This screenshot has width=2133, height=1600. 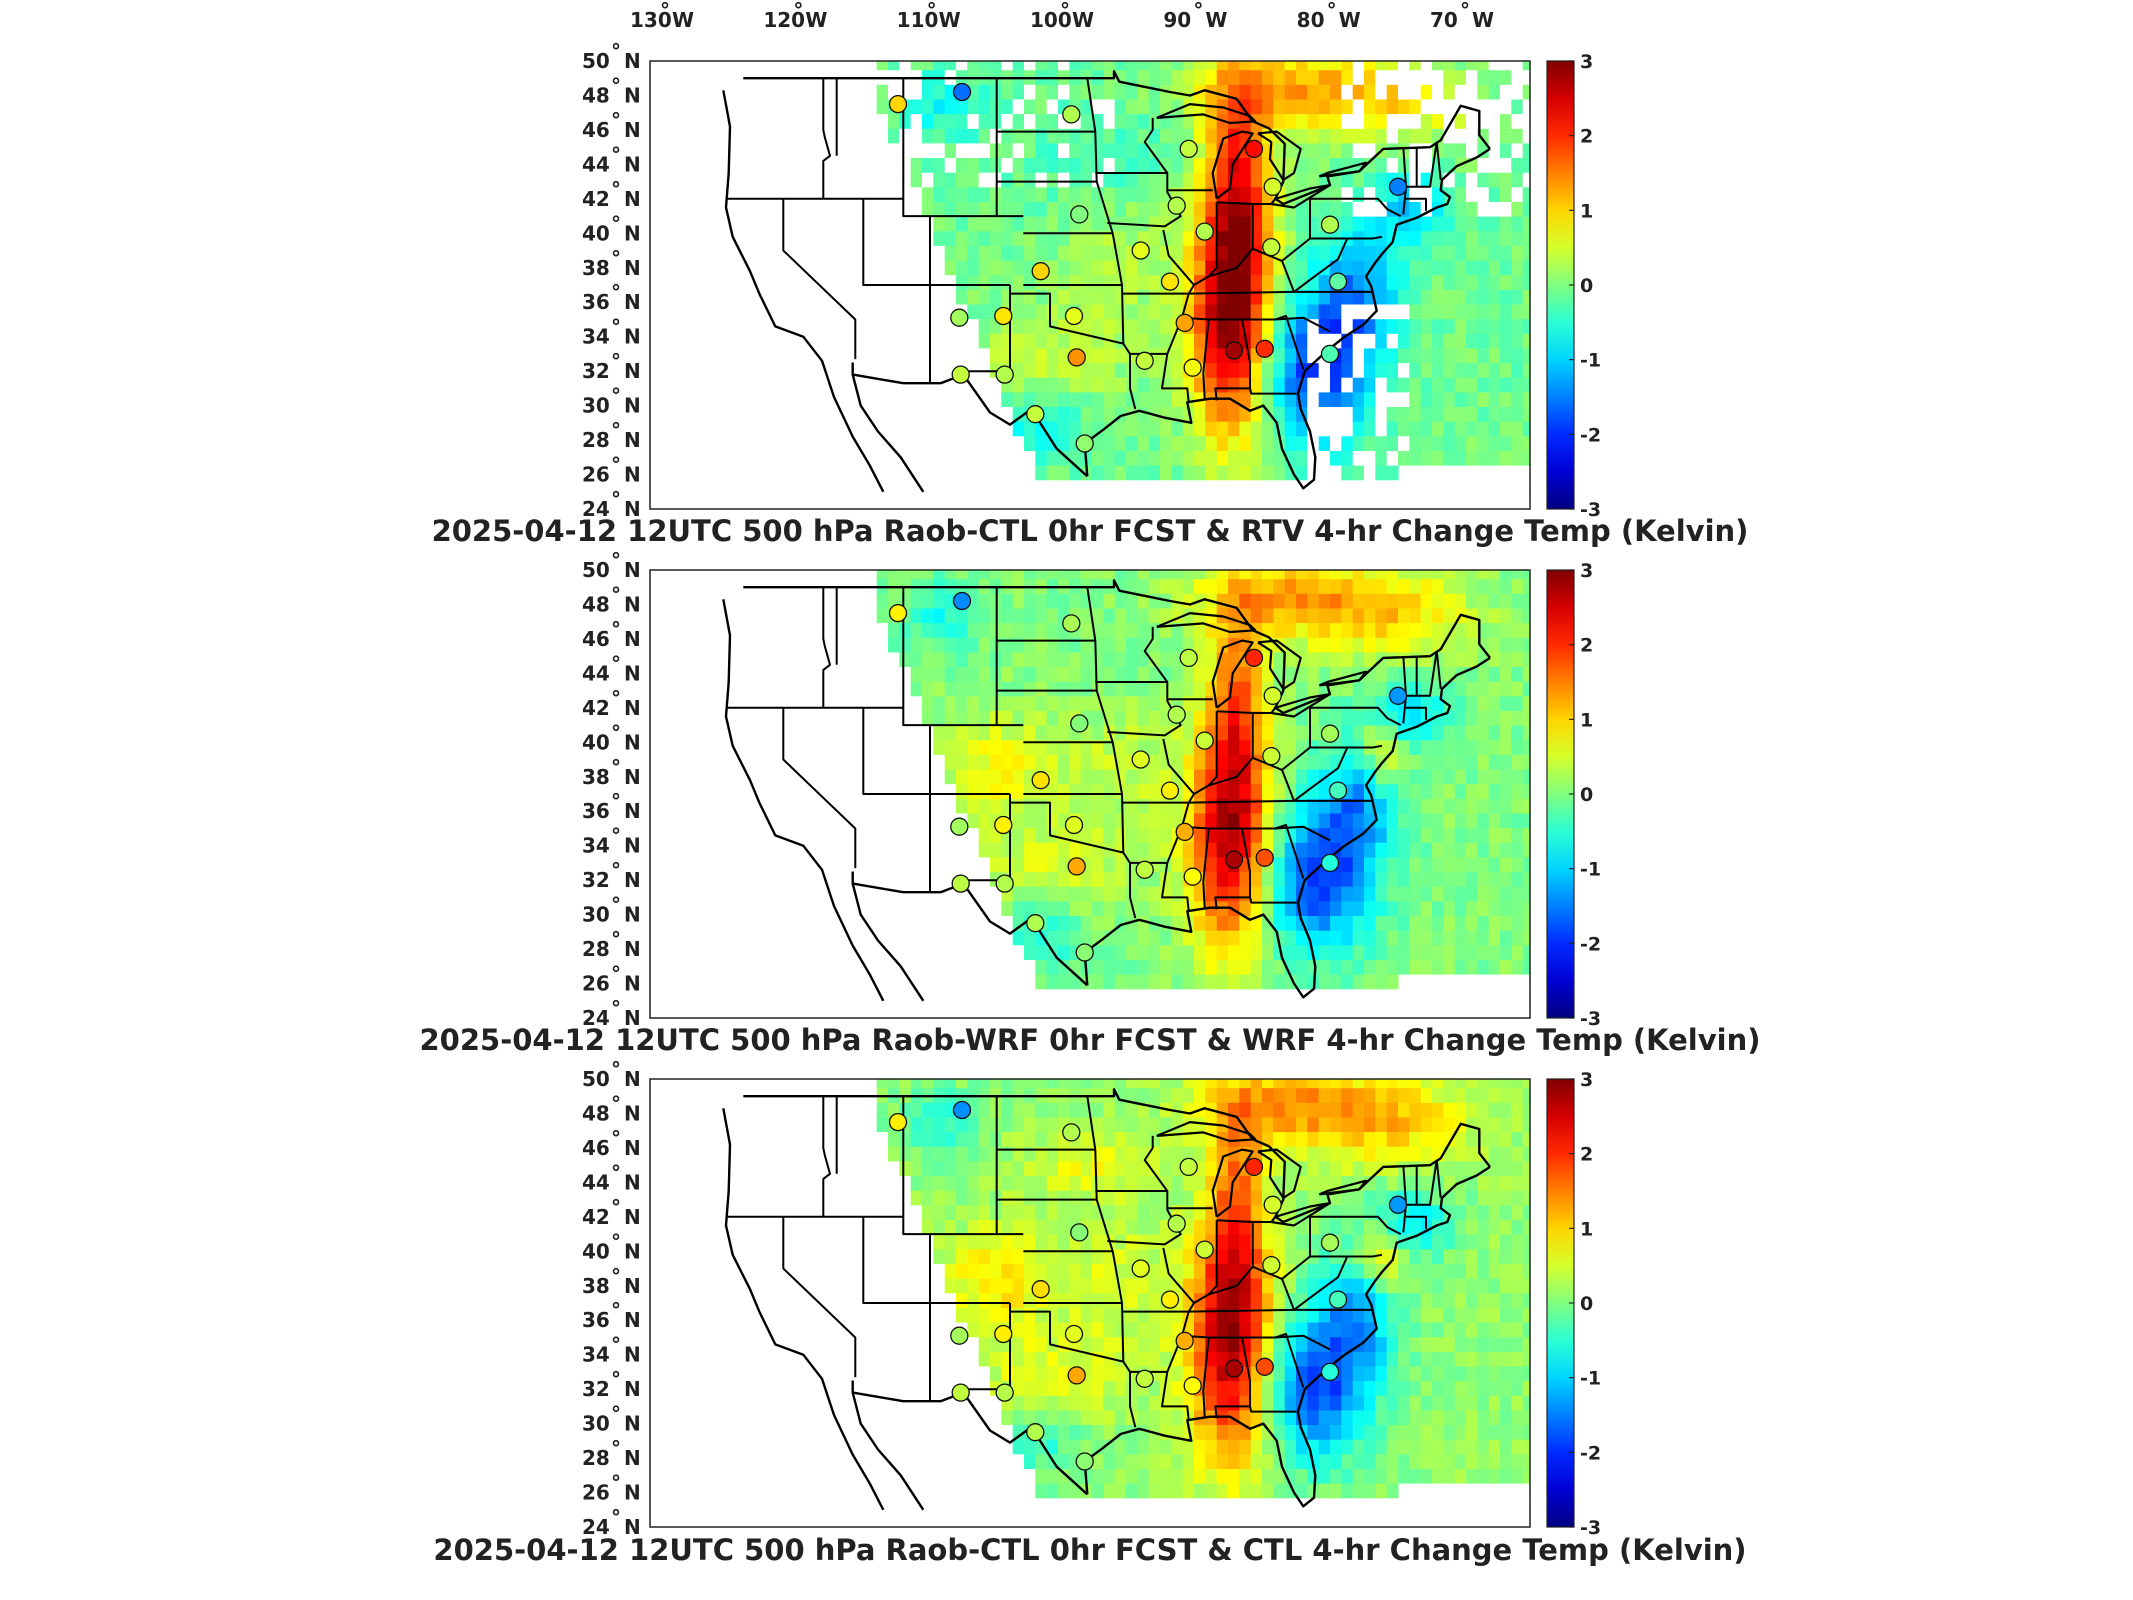 I want to click on lat-tick-label: 42, so click(x=596, y=708).